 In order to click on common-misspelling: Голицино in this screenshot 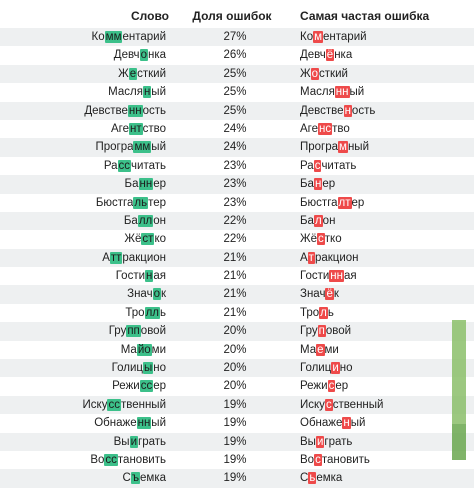, I will do `click(326, 368)`.